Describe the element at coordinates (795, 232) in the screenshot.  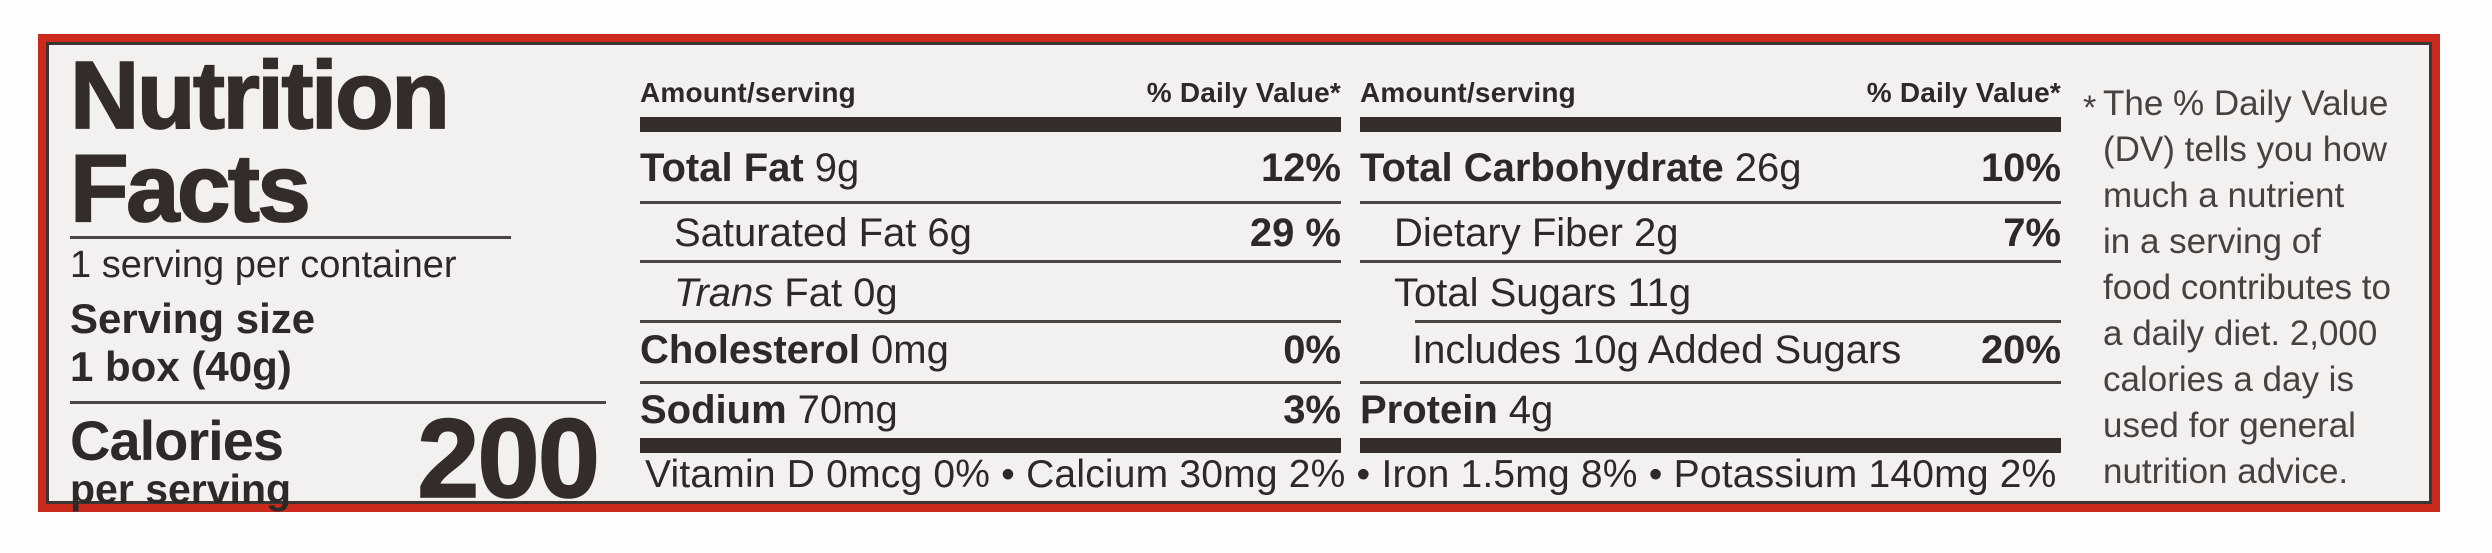
I see `nutrient-name: Saturated Fat` at that location.